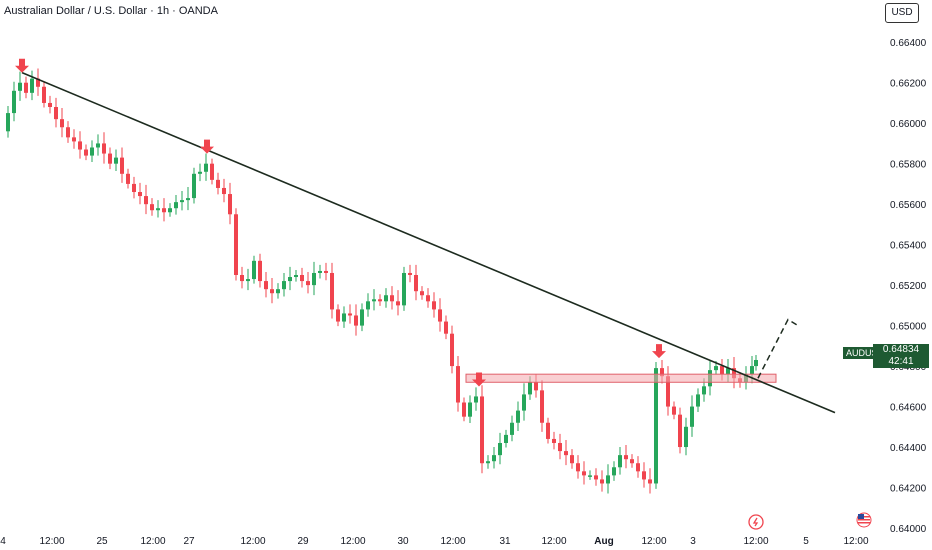  Describe the element at coordinates (3, 541) in the screenshot. I see `time-tick-label: 4` at that location.